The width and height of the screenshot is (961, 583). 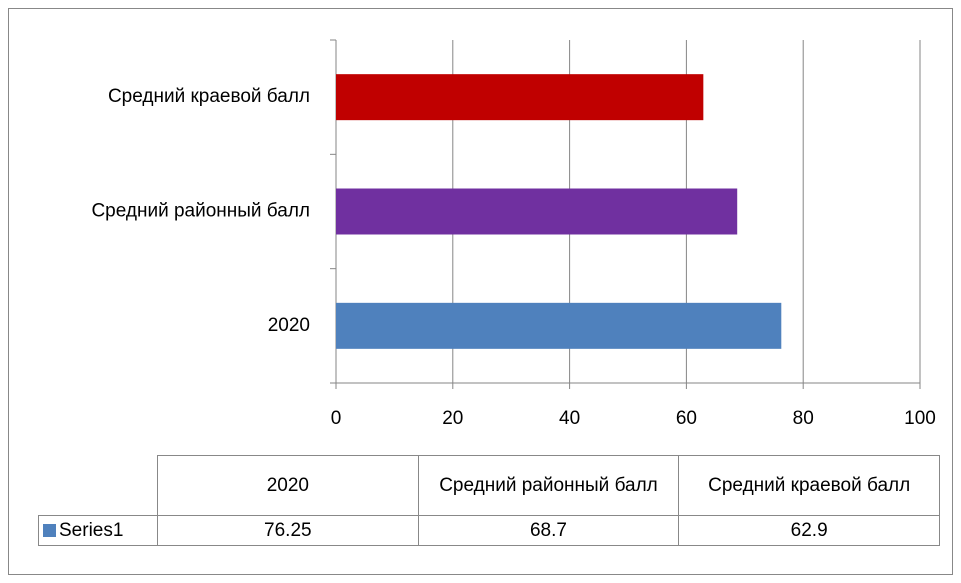 I want to click on table-value: 76.25, so click(x=288, y=530).